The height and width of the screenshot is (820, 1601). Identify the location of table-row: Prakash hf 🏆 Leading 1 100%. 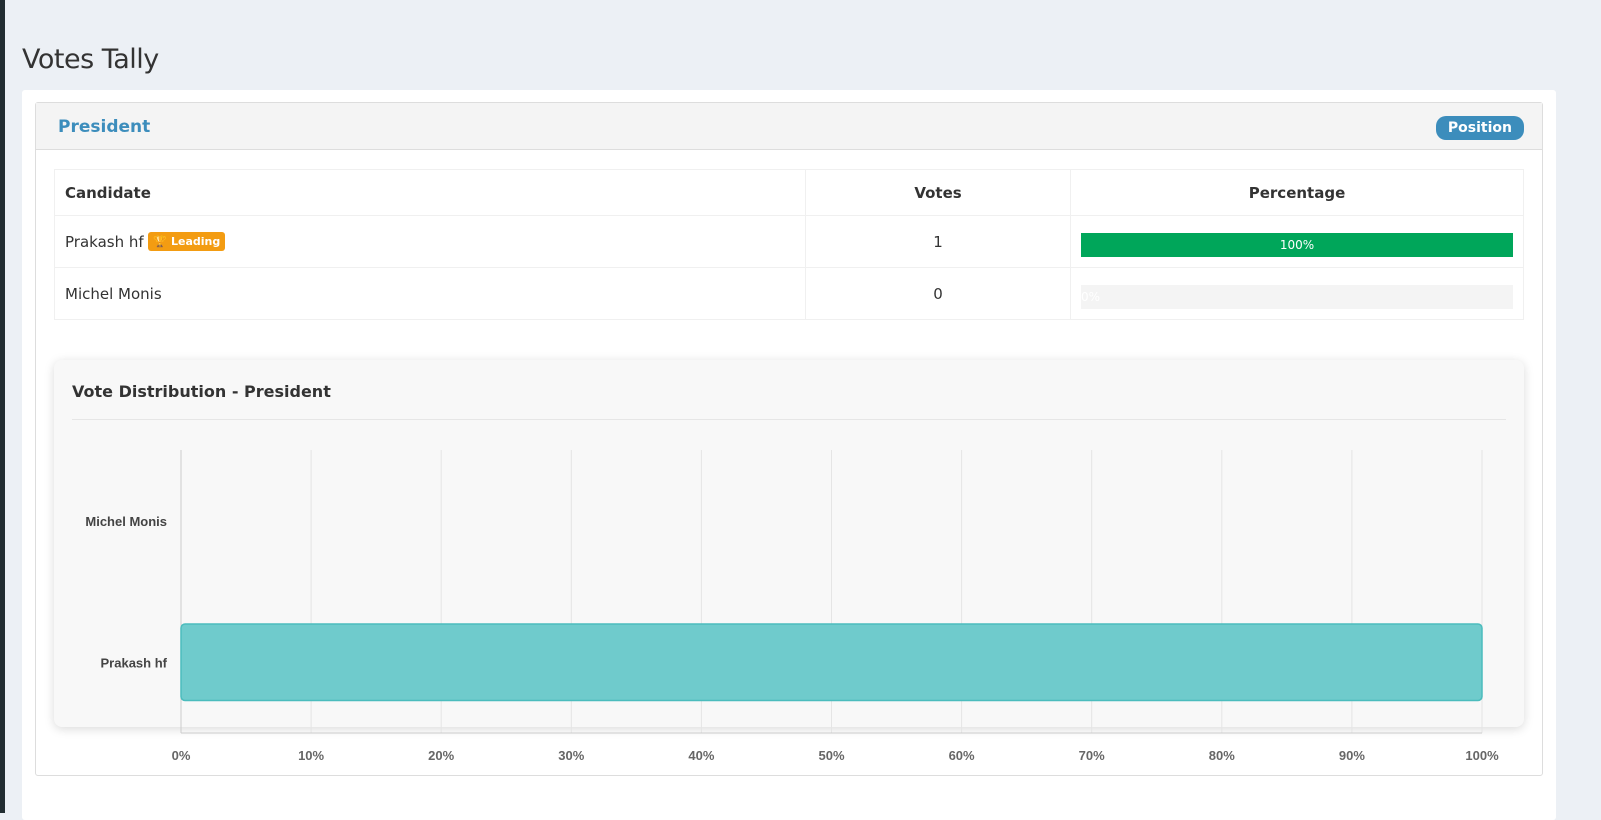
(789, 241).